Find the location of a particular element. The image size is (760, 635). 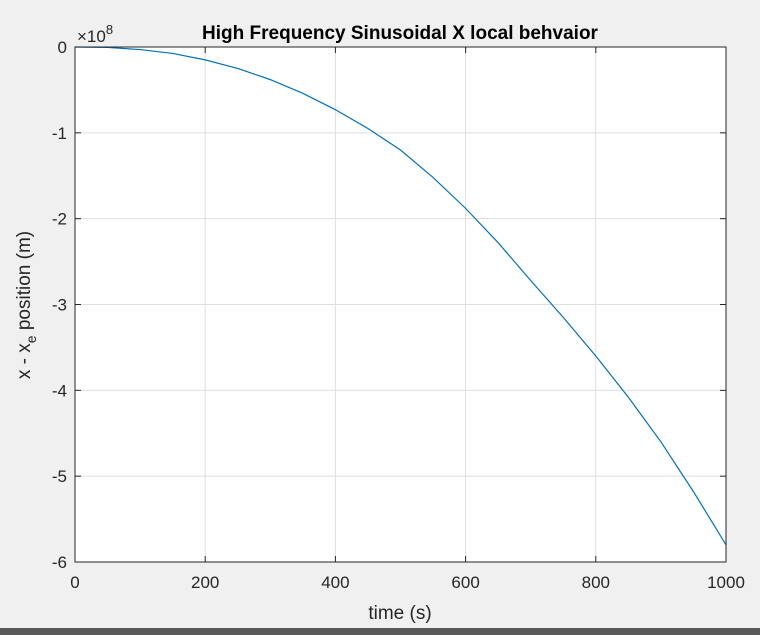

y-exponent-label: ×10⁸ is located at coordinates (95, 34).